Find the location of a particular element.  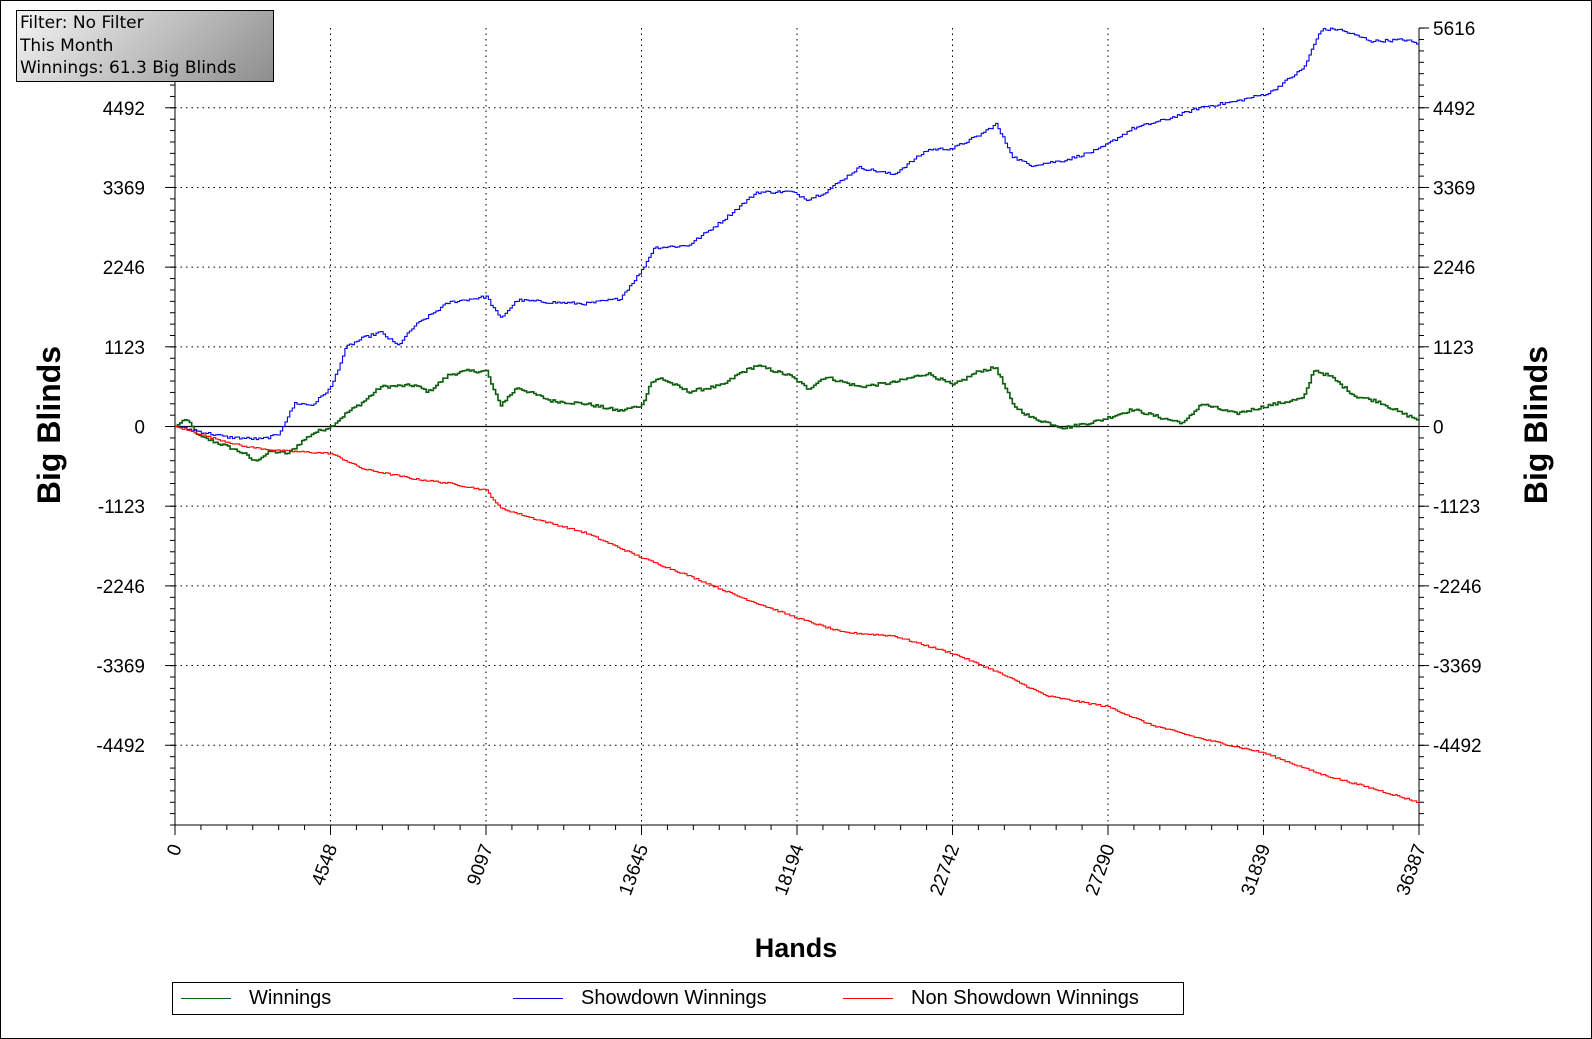

legend-swatch-non-showdown is located at coordinates (868, 998).